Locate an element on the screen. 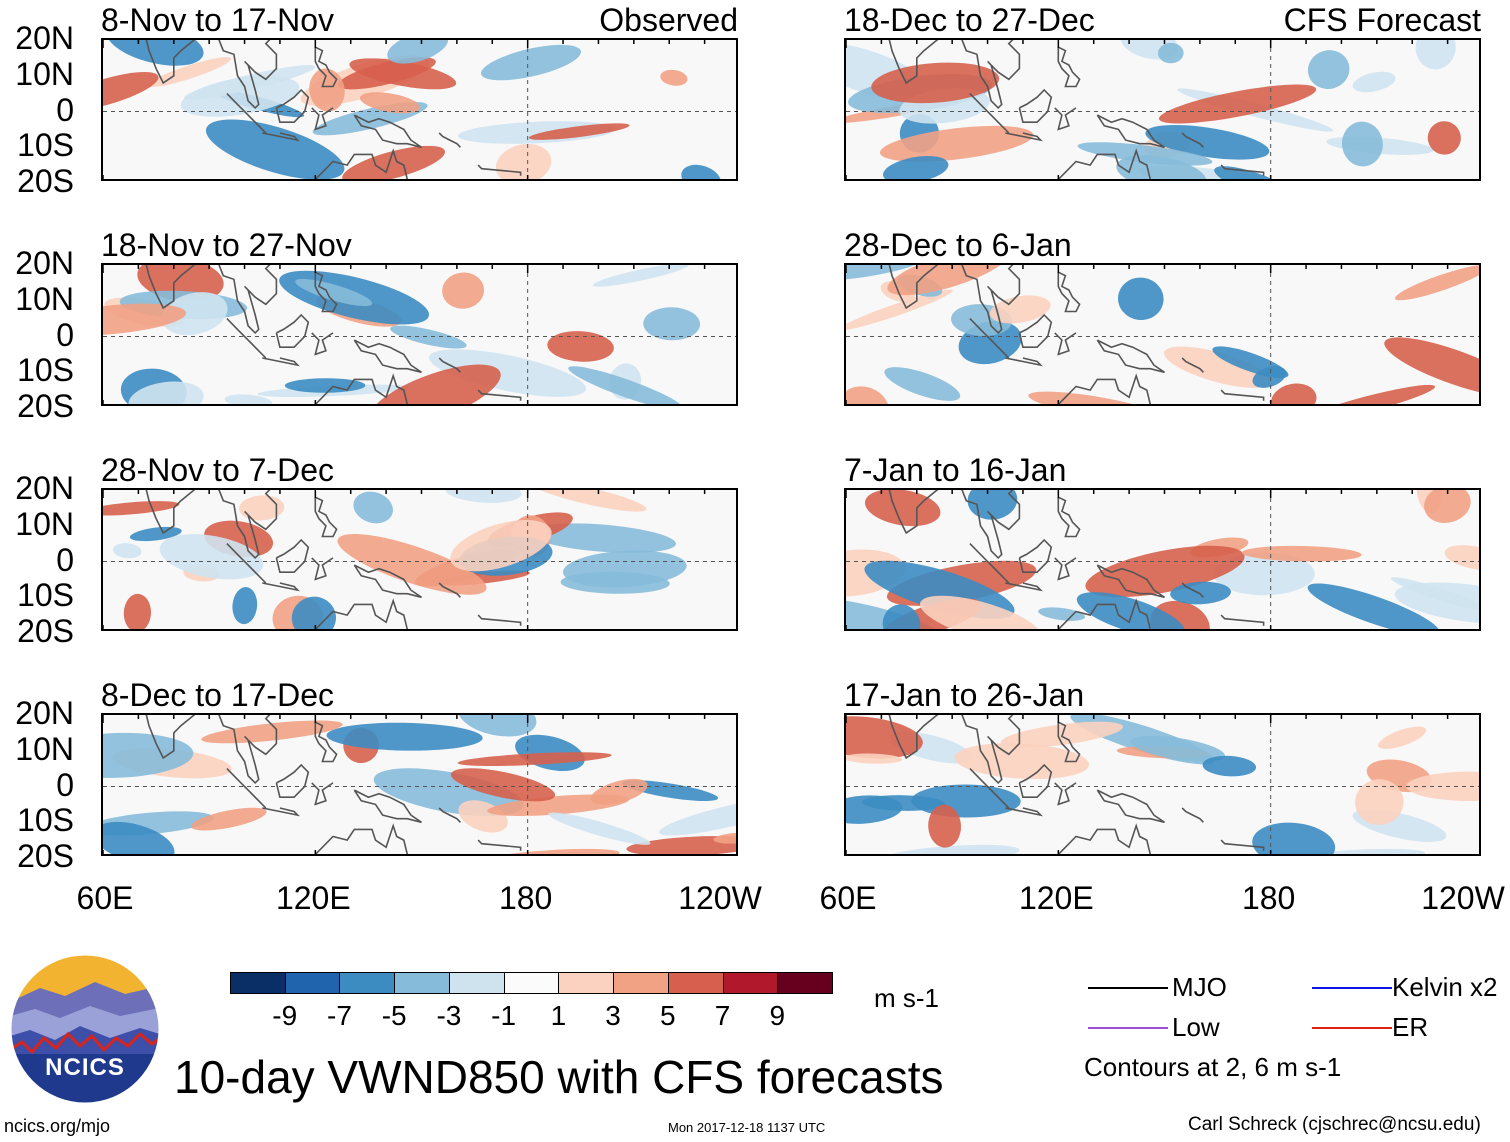  footer-url: ncics.org/mjo is located at coordinates (57, 1126).